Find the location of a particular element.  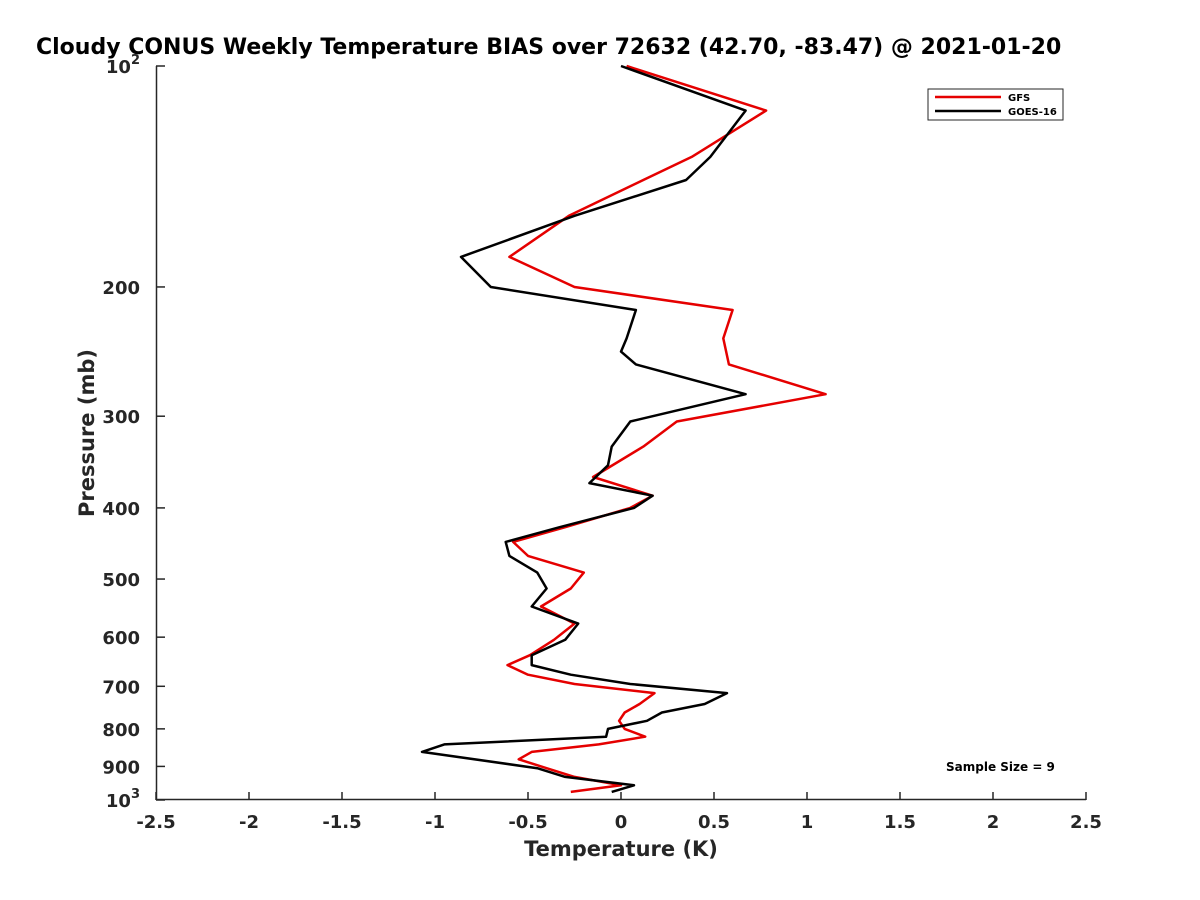

y-tick-label: 900 is located at coordinates (121, 767).